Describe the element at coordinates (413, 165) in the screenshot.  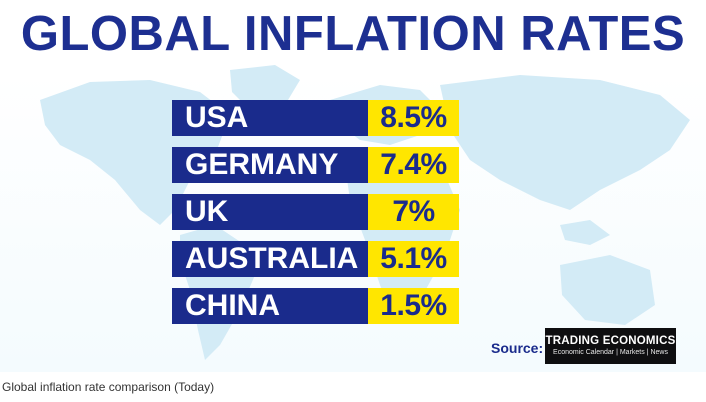
I see `rate-value: 7.4%` at that location.